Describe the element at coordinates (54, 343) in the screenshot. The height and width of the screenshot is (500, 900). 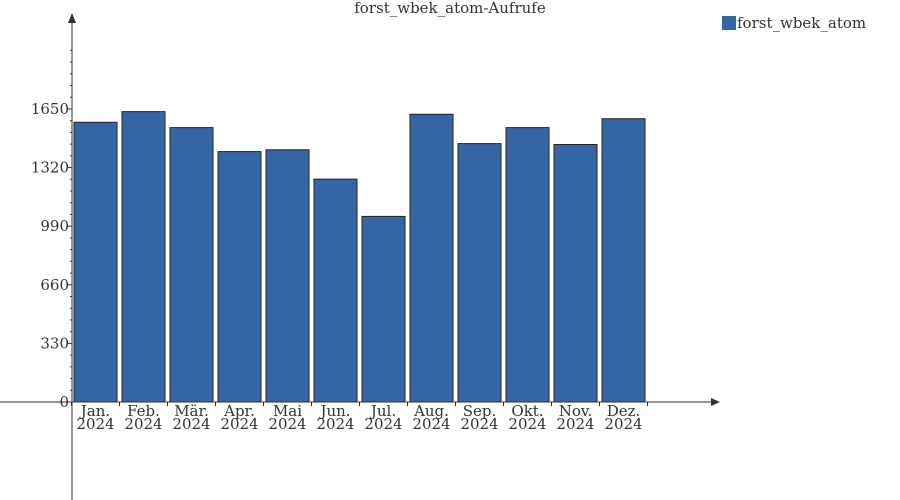
I see `y-tick-label: 330` at that location.